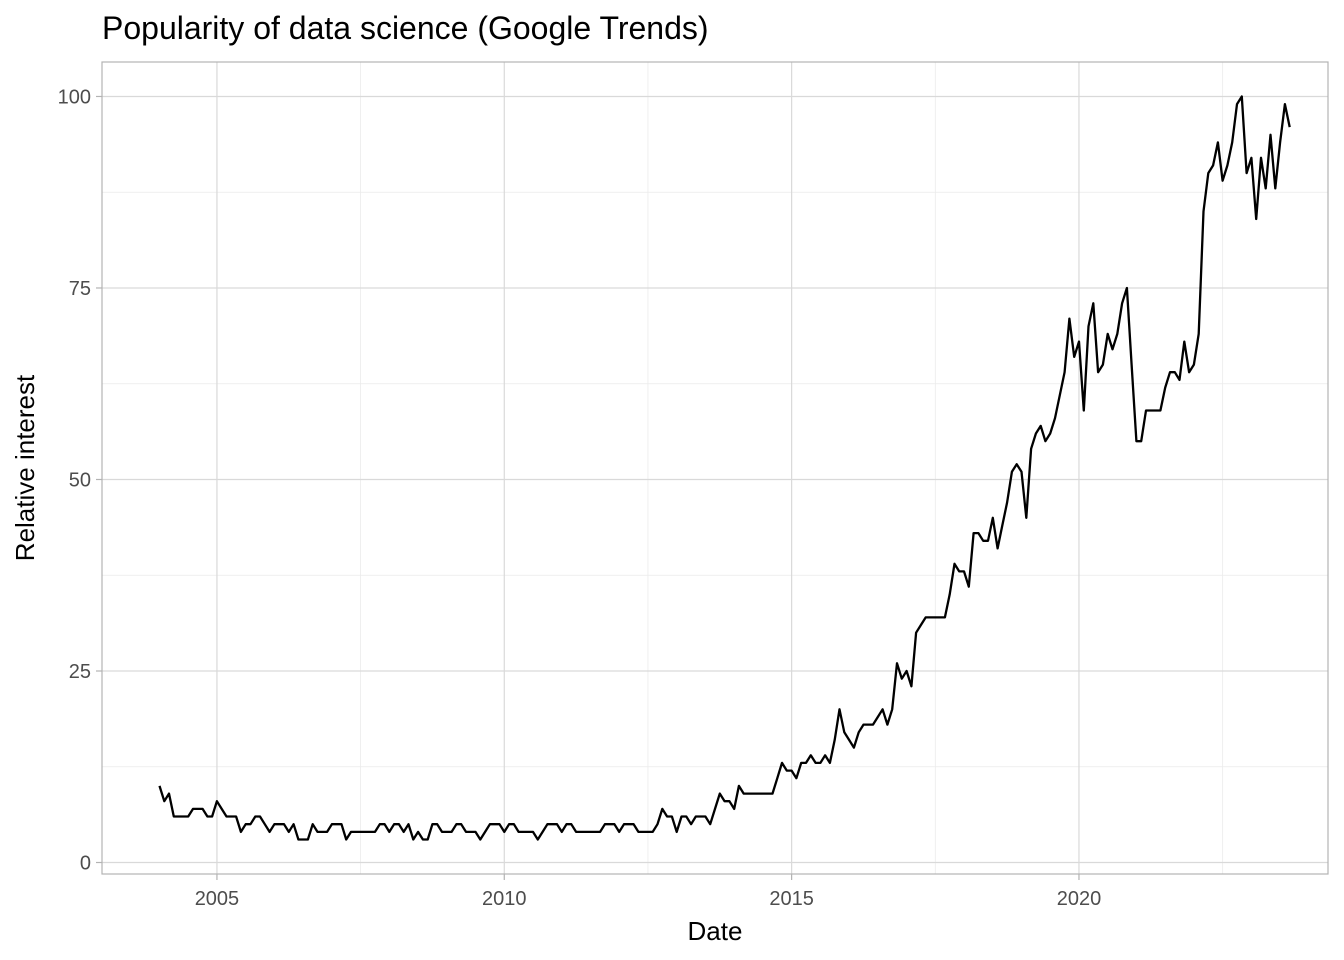 The height and width of the screenshot is (960, 1344). I want to click on y-axis-title: Relative interest, so click(25, 467).